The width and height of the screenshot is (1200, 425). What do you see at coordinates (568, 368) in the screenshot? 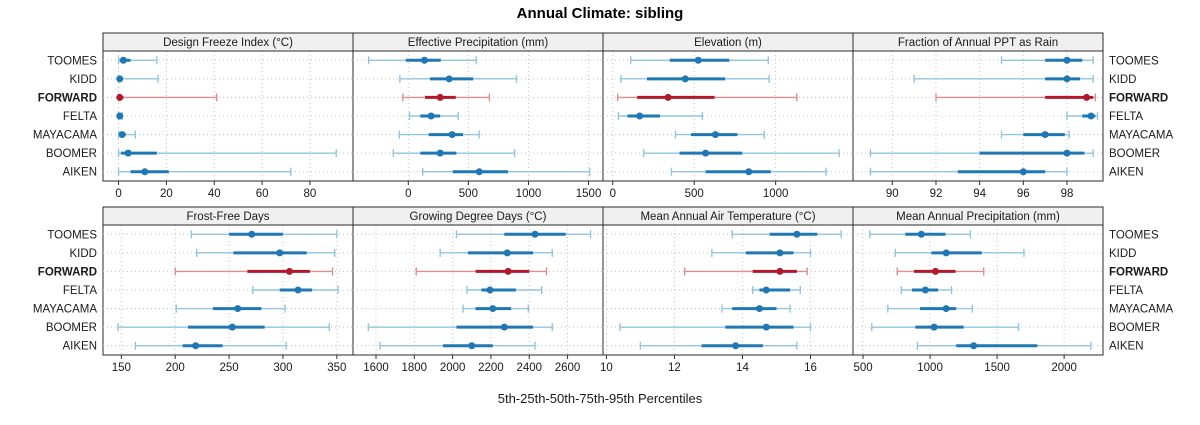
I see `axis-tick-label: 2600` at bounding box center [568, 368].